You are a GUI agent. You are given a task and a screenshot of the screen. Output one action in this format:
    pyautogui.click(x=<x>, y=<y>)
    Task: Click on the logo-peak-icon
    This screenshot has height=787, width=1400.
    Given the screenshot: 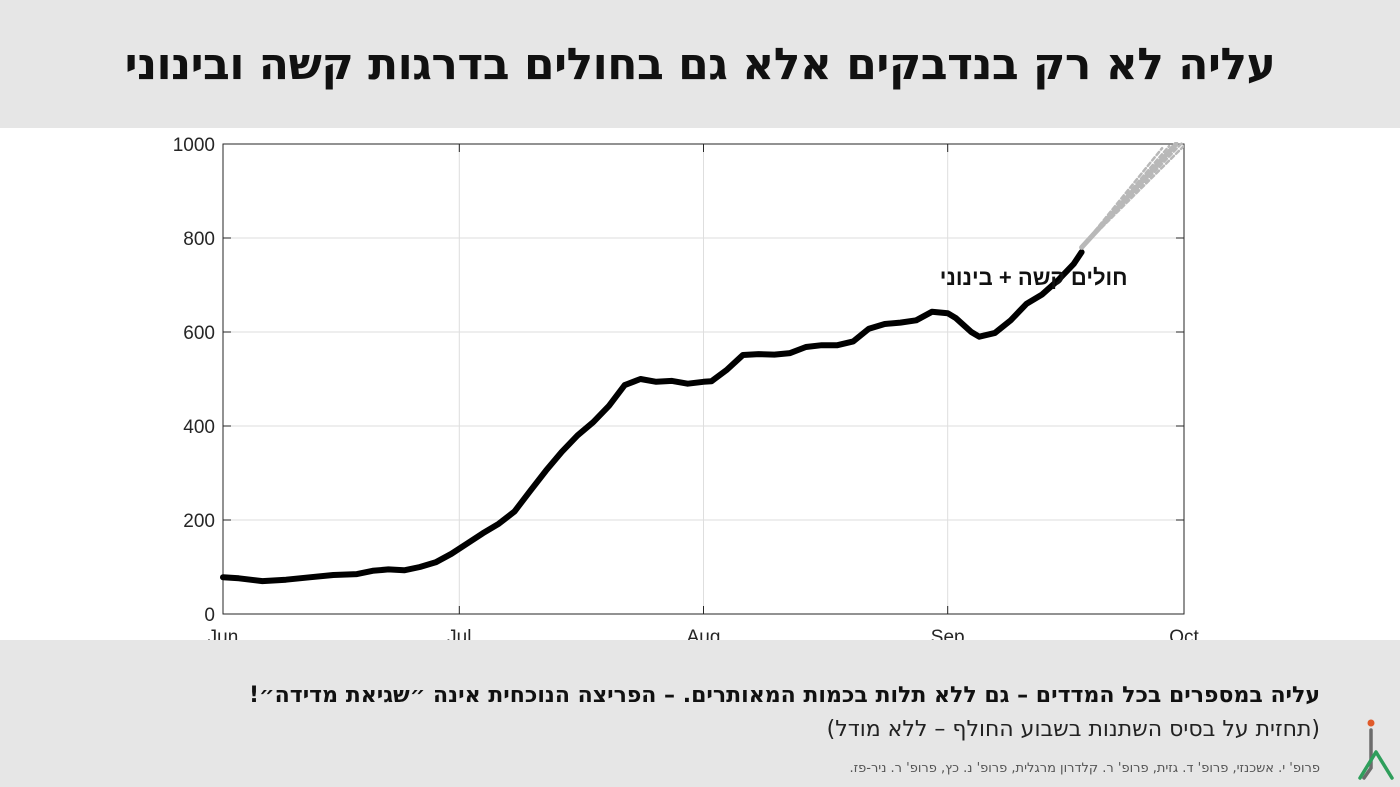 What is the action you would take?
    pyautogui.click(x=1376, y=765)
    